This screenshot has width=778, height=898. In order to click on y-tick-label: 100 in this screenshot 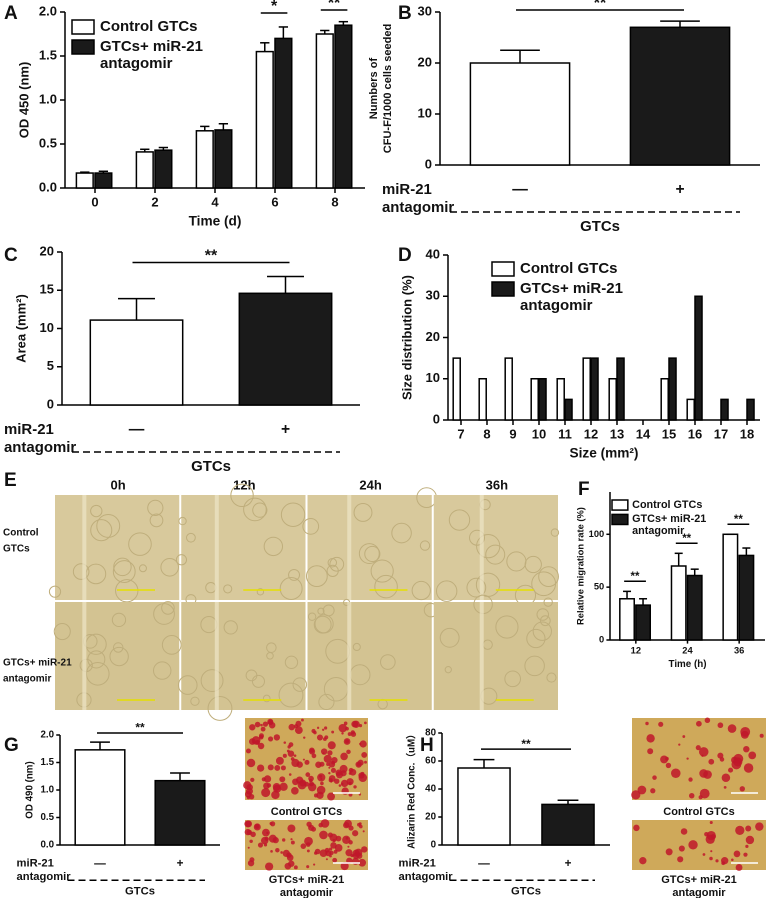, I will do `click(597, 534)`.